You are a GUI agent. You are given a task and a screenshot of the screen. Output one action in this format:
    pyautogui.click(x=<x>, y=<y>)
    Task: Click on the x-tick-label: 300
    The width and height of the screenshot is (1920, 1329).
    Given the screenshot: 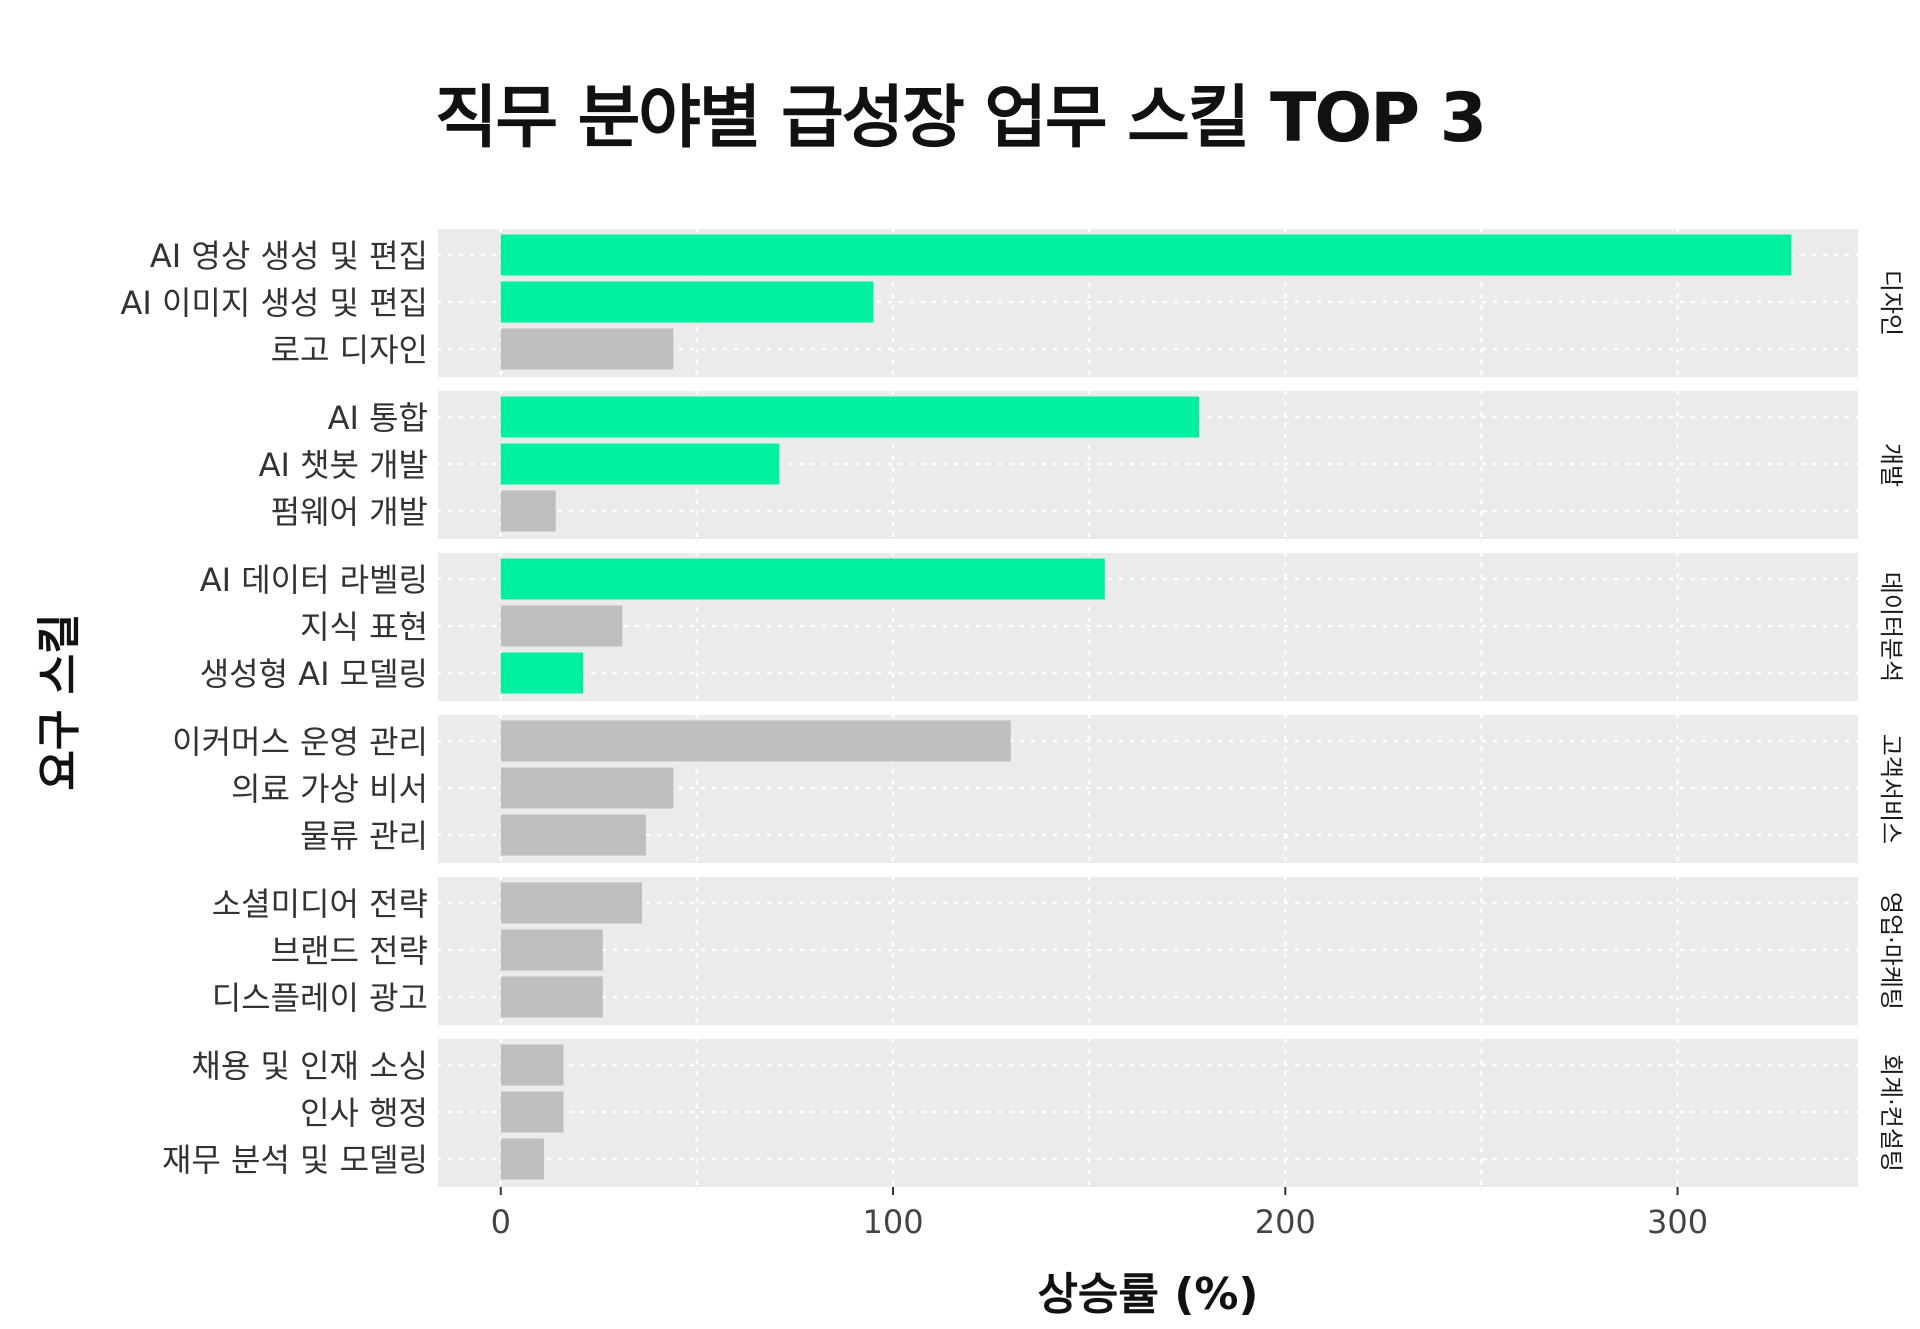 What is the action you would take?
    pyautogui.click(x=1677, y=1222)
    